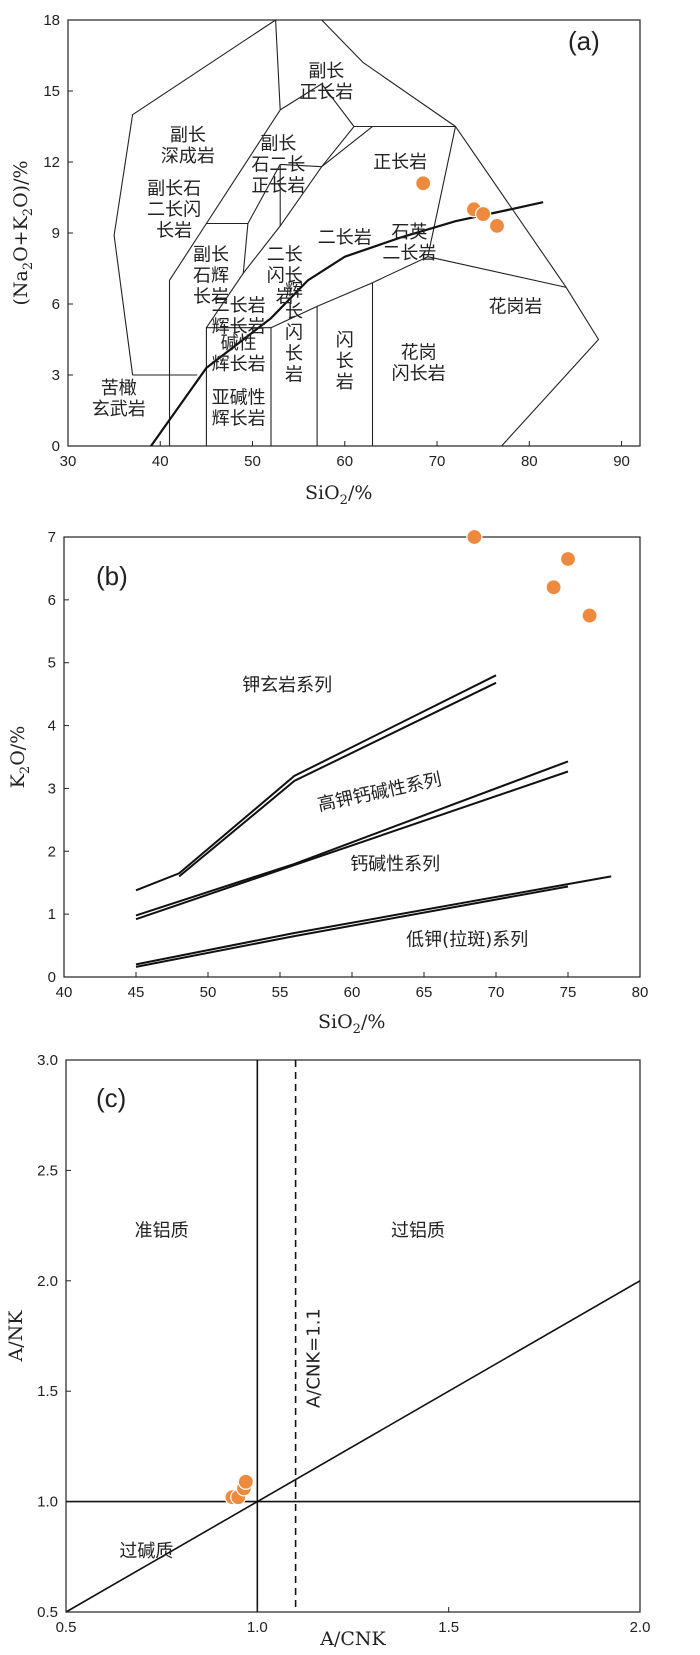 Image resolution: width=700 pixels, height=1655 pixels. What do you see at coordinates (239, 316) in the screenshot?
I see `panel-a-region-label: 二长岩辉长岩` at bounding box center [239, 316].